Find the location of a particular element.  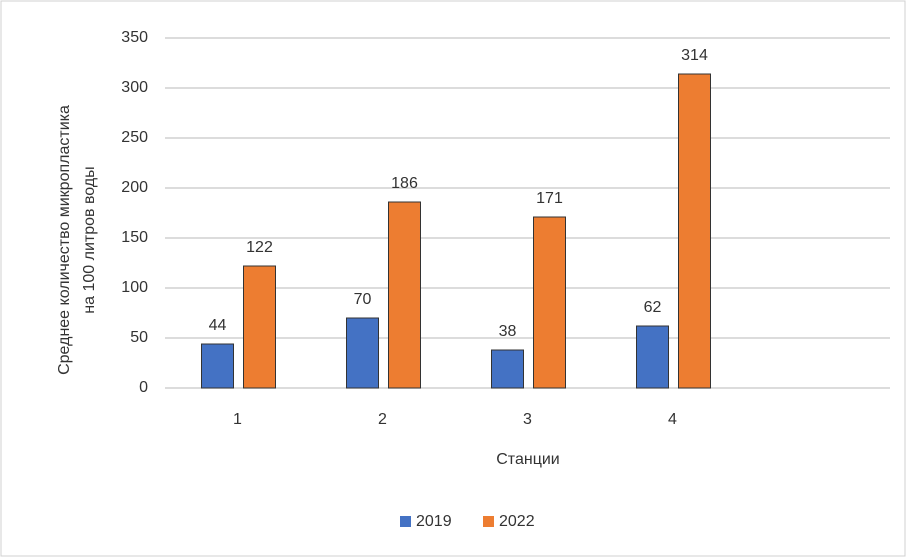

legend-label: 2022 is located at coordinates (517, 521).